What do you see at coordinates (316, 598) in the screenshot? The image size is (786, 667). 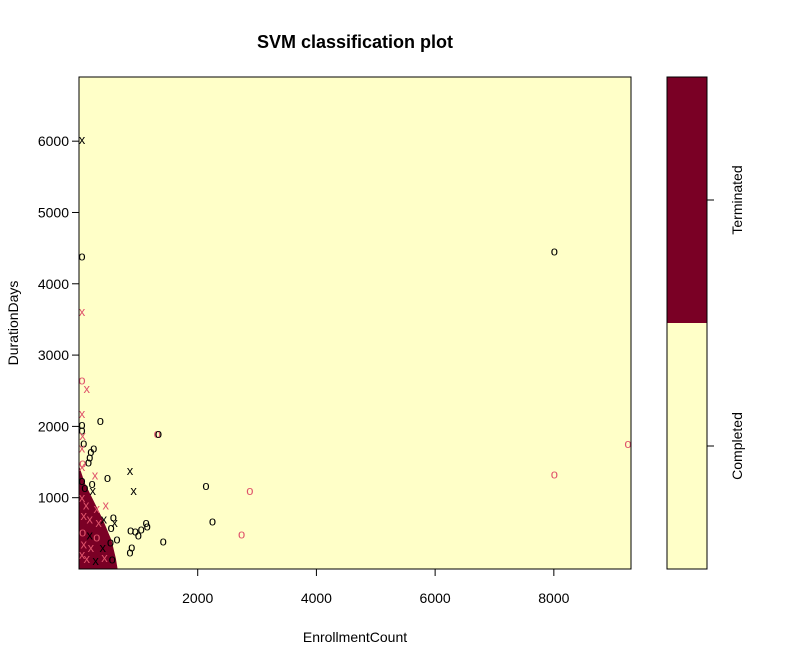 I see `x-tick-label: 4000` at bounding box center [316, 598].